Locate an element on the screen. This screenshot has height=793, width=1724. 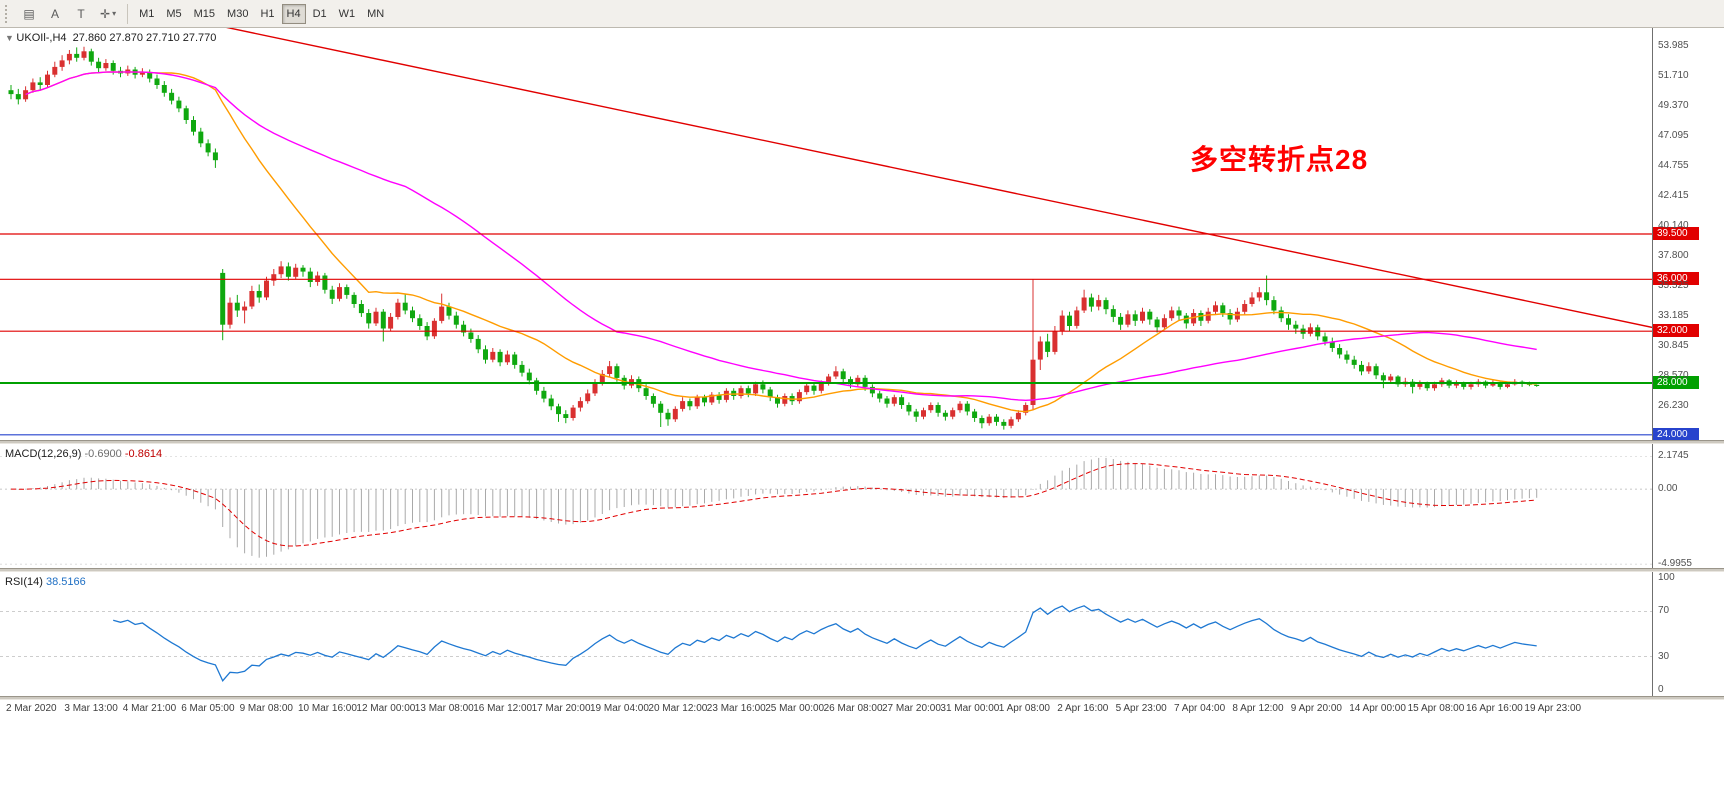
rsi-name: RSI(14) is located at coordinates (24, 582).